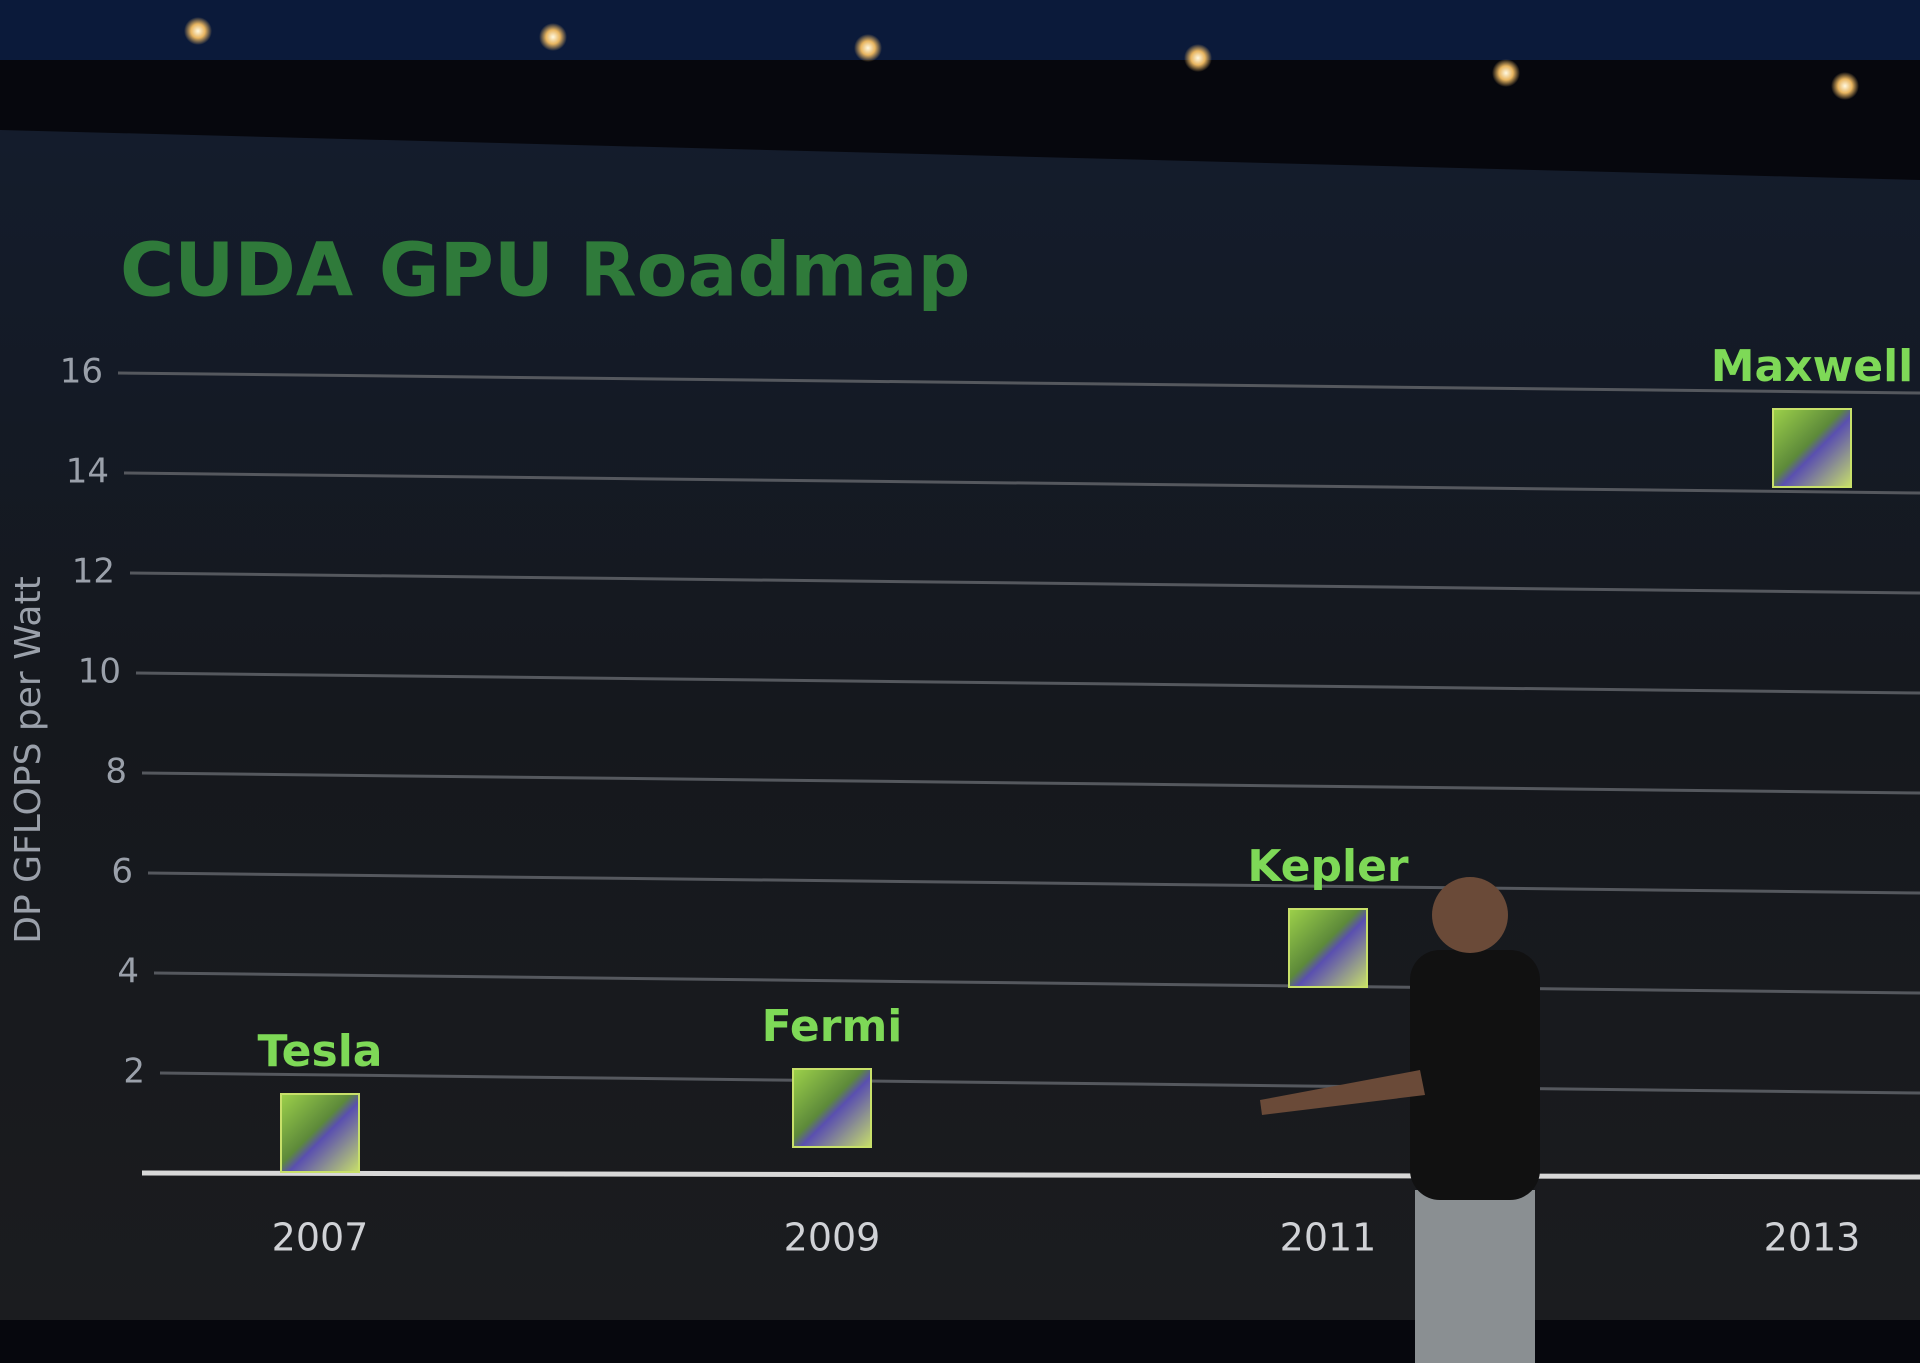 This screenshot has height=1363, width=1920. What do you see at coordinates (122, 872) in the screenshot?
I see `y-tick-label: 6` at bounding box center [122, 872].